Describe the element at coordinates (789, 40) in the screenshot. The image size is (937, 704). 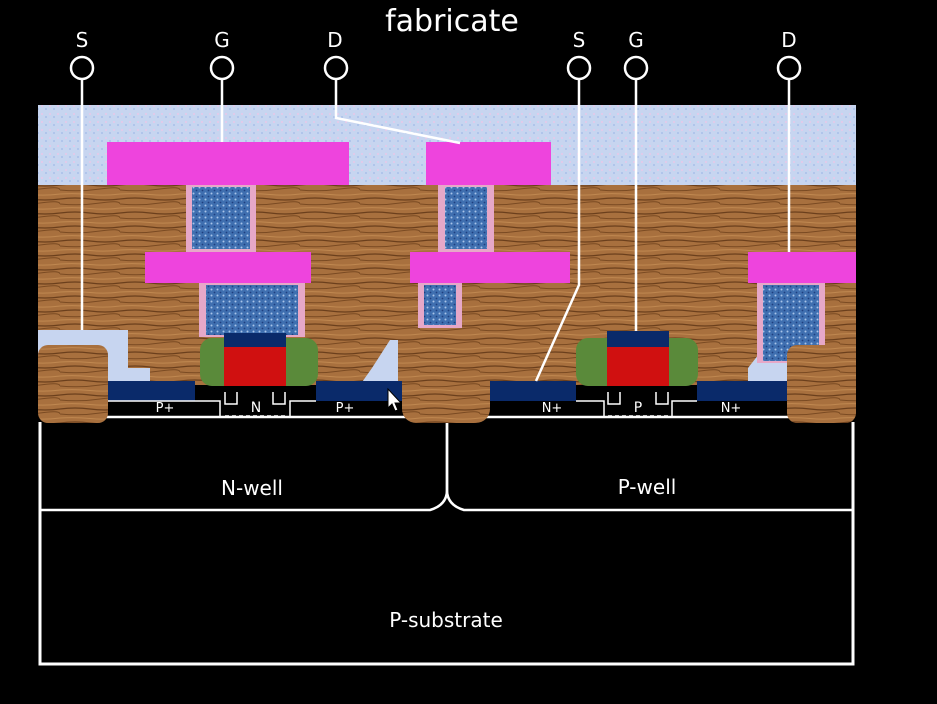
I see `terminal-label-right-drain: D` at that location.